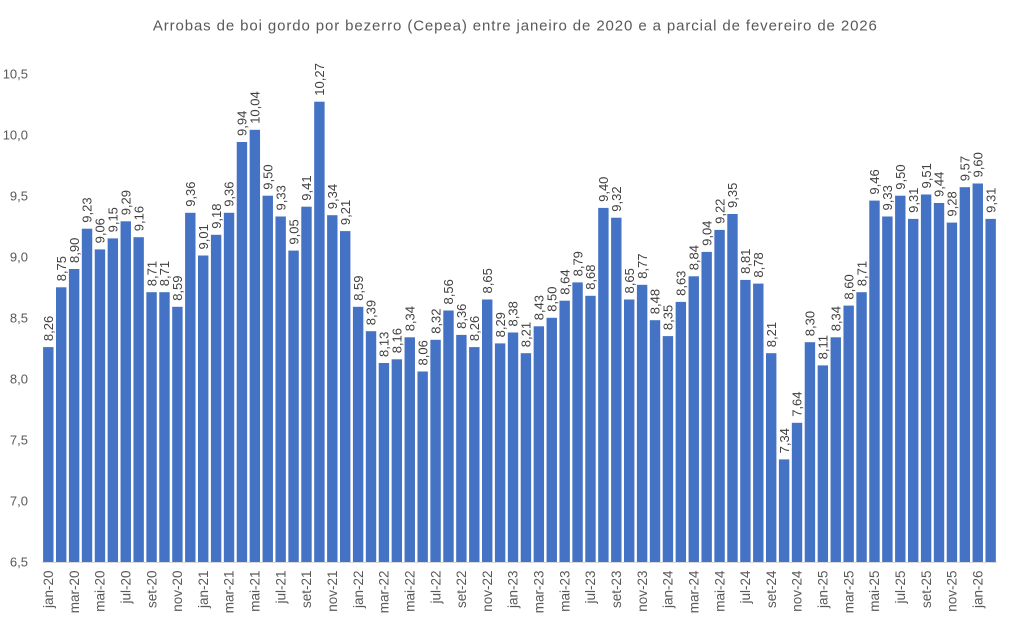 Image resolution: width=1011 pixels, height=634 pixels. I want to click on svg-text: 6,5, so click(19, 562).